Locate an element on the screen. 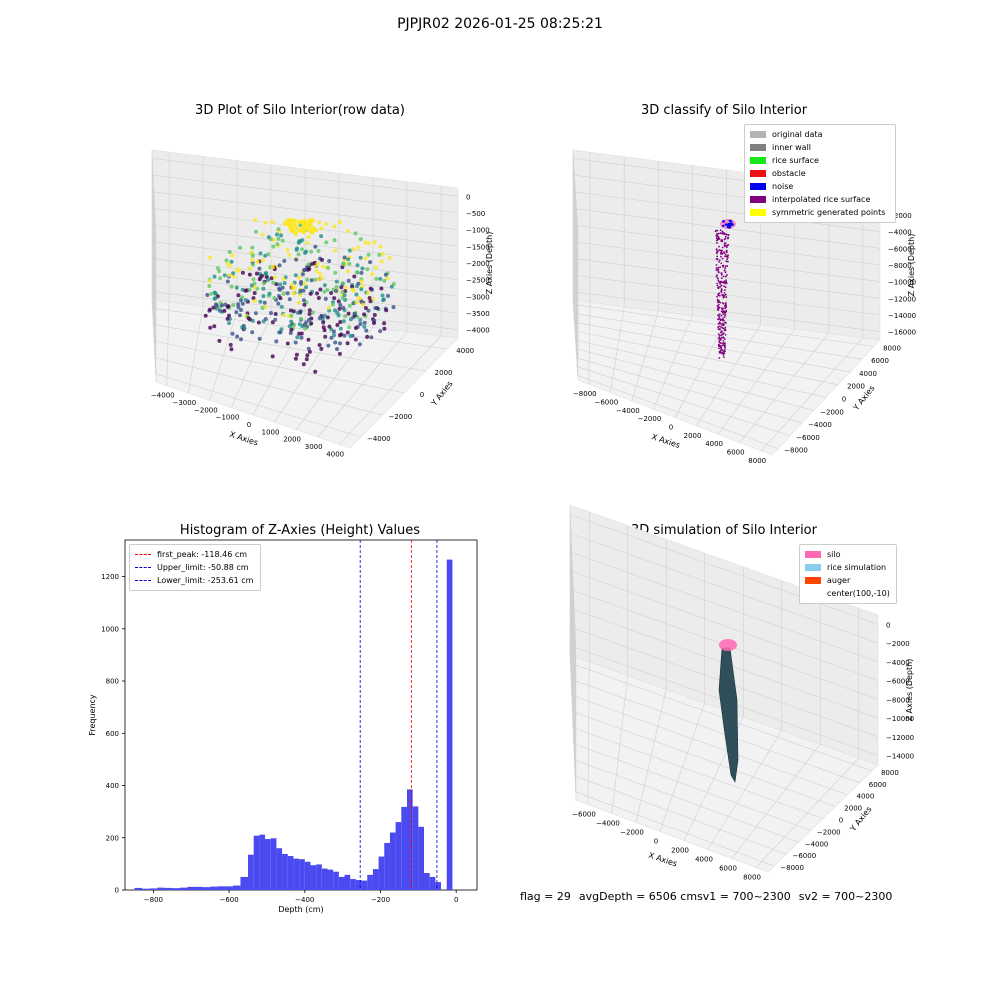  noise-point is located at coordinates (729, 227).